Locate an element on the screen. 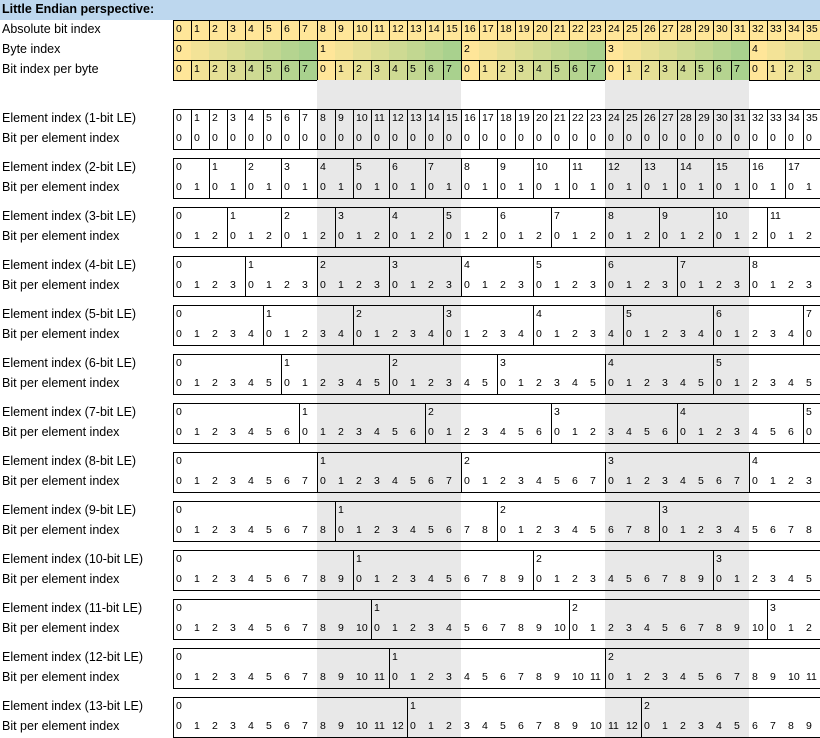  bit-per-byte-cell: 0 is located at coordinates (326, 70).